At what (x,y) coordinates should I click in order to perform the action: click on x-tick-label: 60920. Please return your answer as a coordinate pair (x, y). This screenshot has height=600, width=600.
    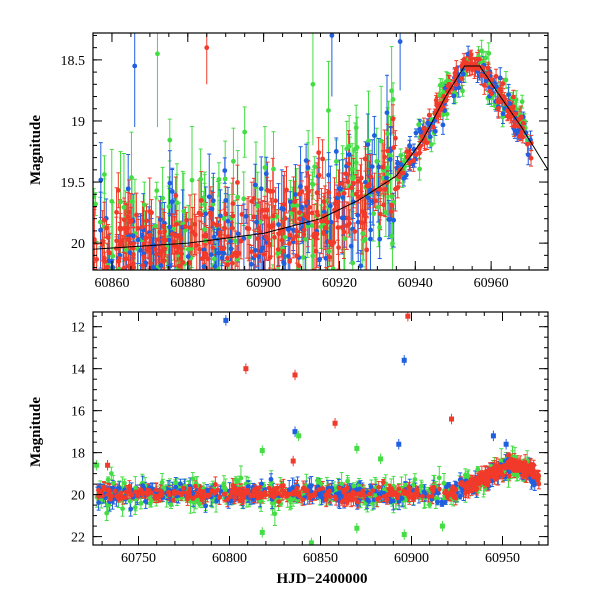
    Looking at the image, I should click on (339, 283).